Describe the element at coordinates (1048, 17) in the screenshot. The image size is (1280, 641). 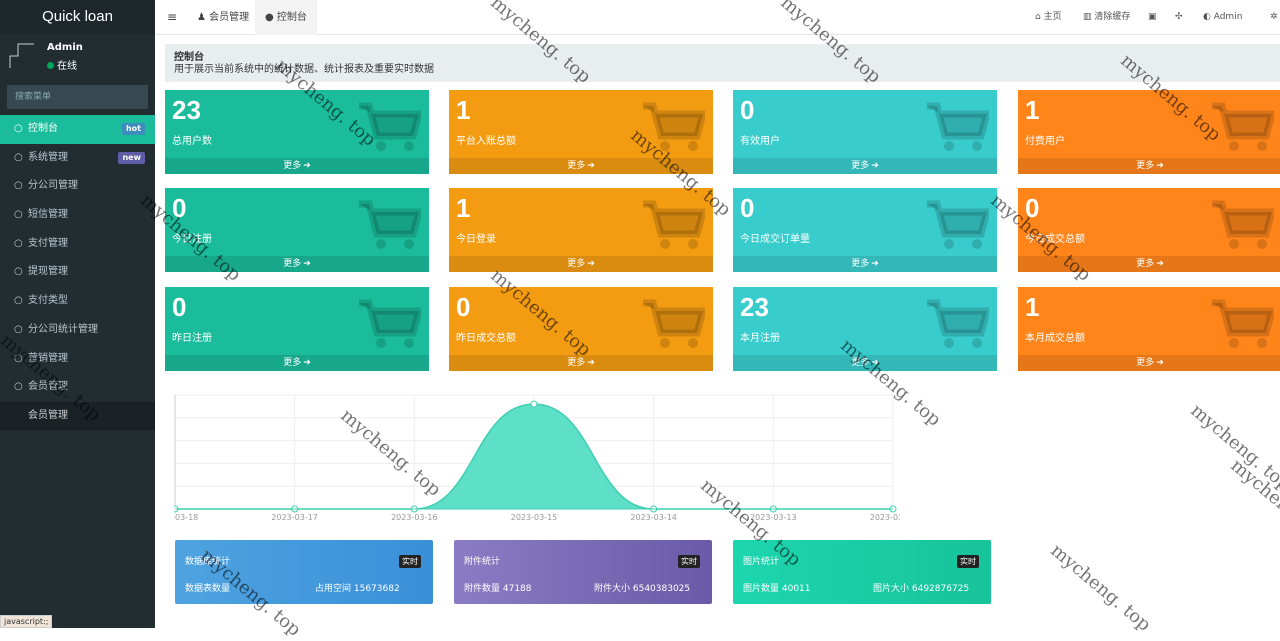
I see `top-link: ⌂ 主页` at that location.